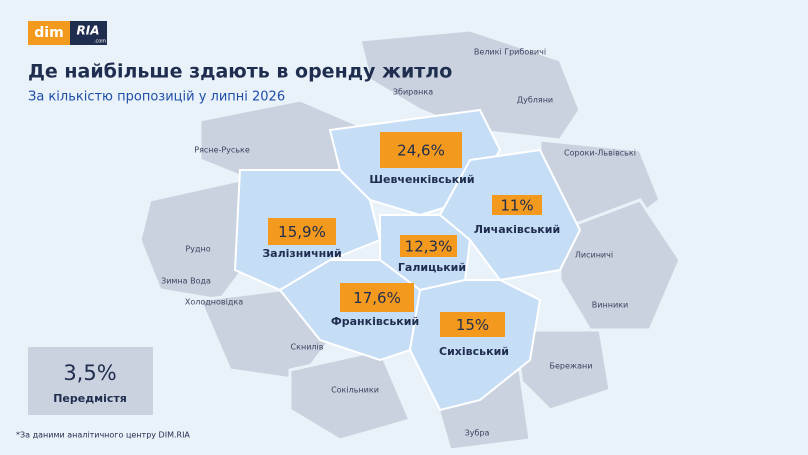  Describe the element at coordinates (240, 72) in the screenshot. I see `title: Де найбільше здають в оренду житло` at that location.